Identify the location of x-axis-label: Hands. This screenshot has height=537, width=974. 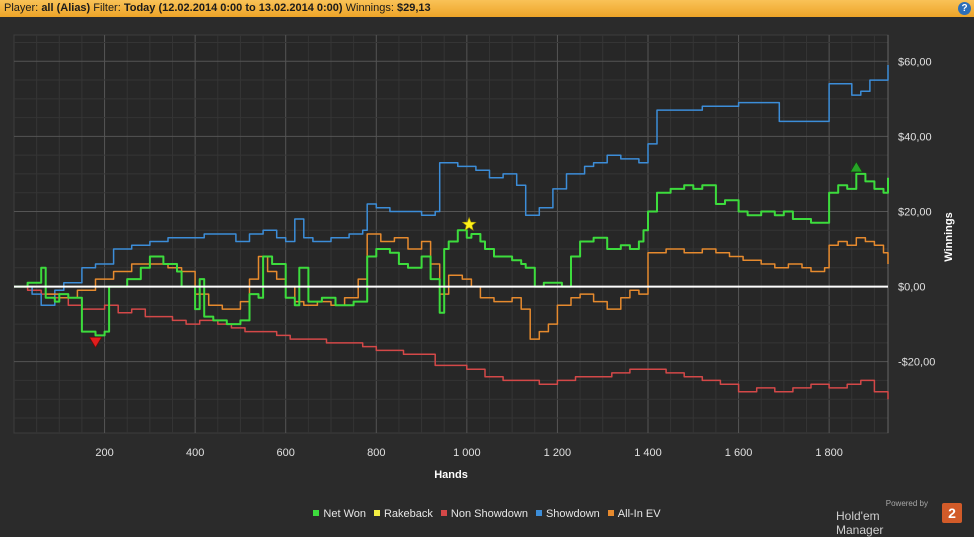
(451, 475).